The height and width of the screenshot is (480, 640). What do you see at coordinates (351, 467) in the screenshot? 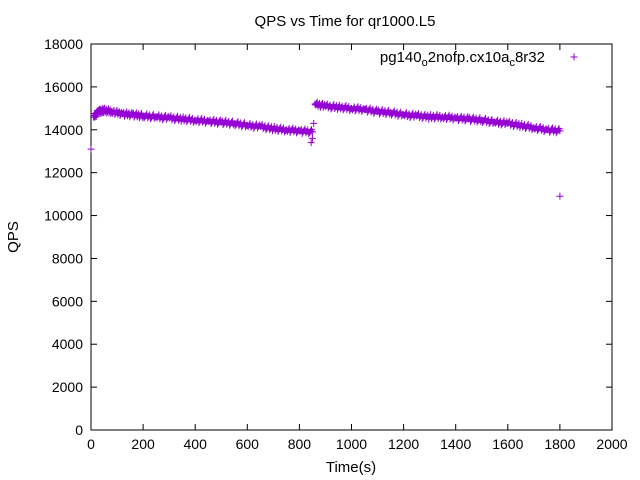
I see `x-axis-label: Time(s)` at bounding box center [351, 467].